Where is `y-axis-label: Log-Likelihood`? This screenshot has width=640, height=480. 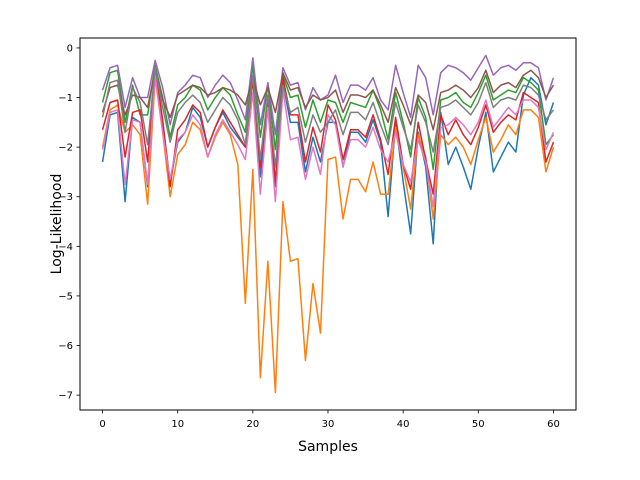 y-axis-label: Log-Likelihood is located at coordinates (57, 224).